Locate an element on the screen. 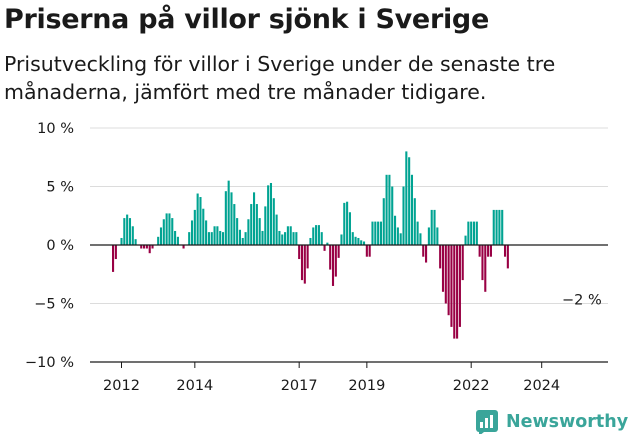 The width and height of the screenshot is (631, 439). y-tick-label: 0 % is located at coordinates (60, 246).